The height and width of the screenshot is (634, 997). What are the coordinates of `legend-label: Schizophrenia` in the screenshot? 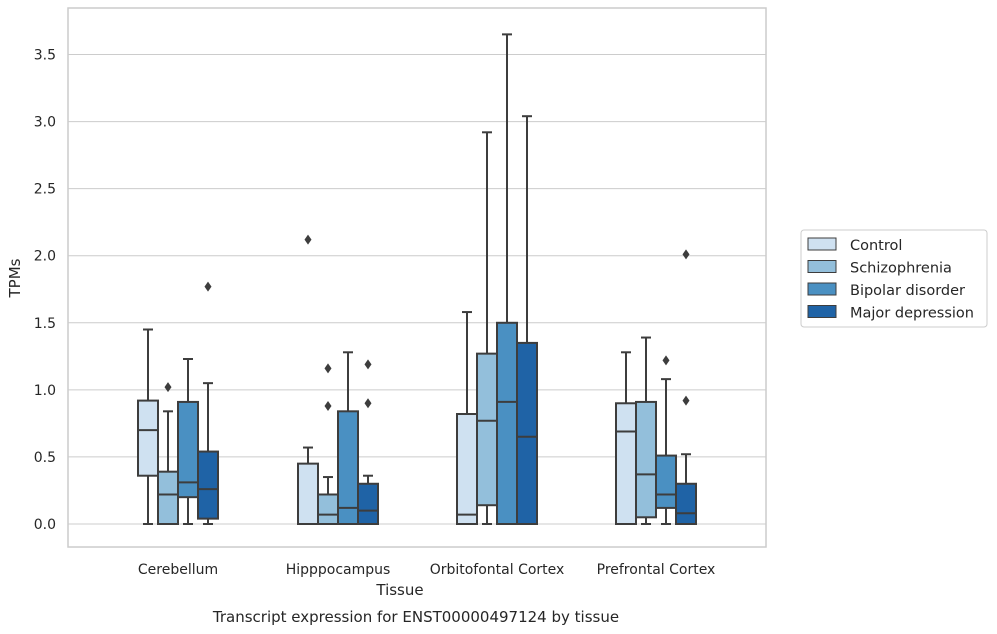 It's located at (901, 269).